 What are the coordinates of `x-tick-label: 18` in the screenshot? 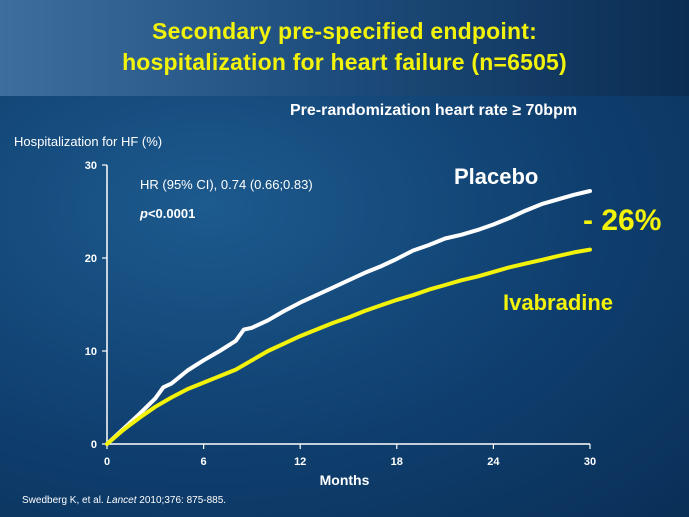 It's located at (397, 462).